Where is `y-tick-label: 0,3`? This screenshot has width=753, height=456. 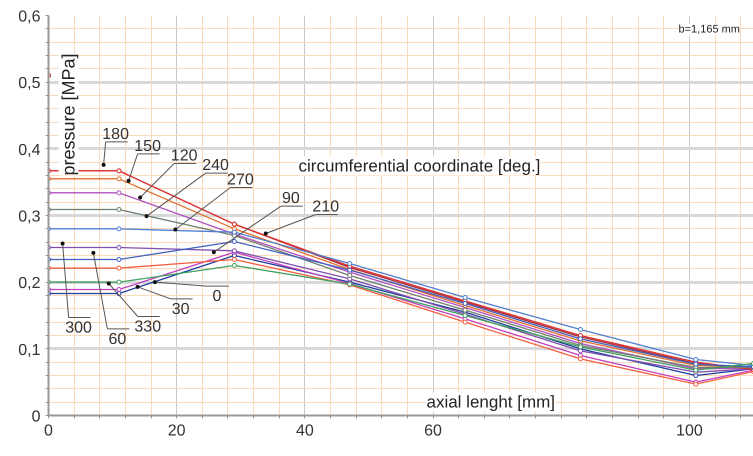
y-tick-label: 0,3 is located at coordinates (29, 217).